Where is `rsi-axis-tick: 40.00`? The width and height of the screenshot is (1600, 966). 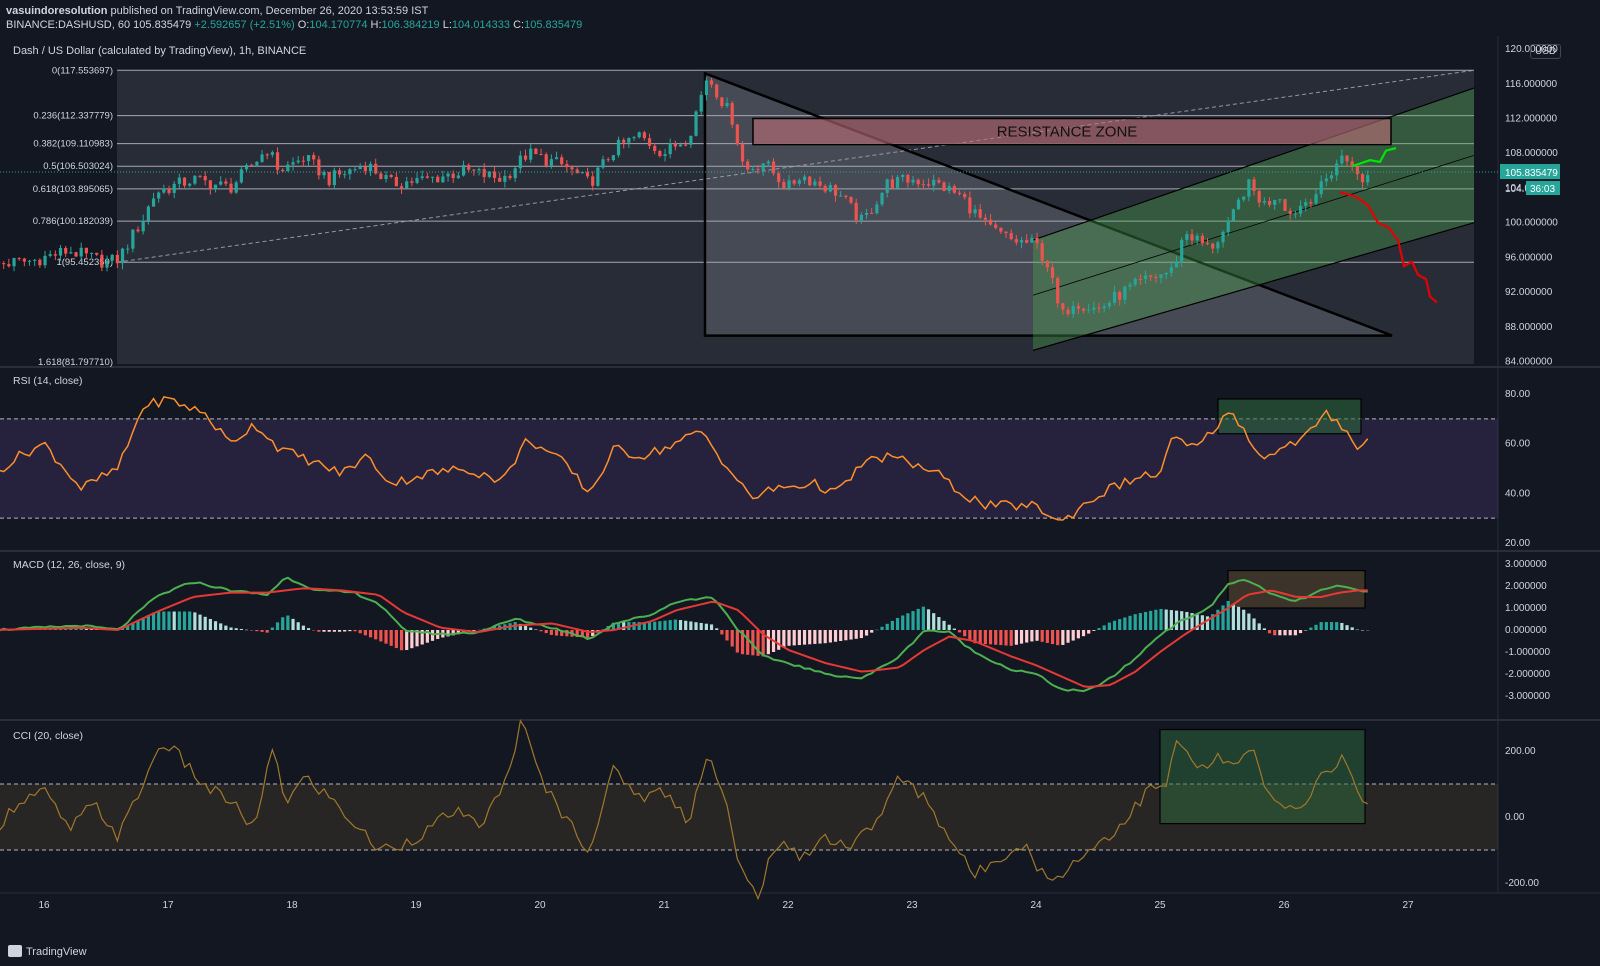
rsi-axis-tick: 40.00 is located at coordinates (1517, 493).